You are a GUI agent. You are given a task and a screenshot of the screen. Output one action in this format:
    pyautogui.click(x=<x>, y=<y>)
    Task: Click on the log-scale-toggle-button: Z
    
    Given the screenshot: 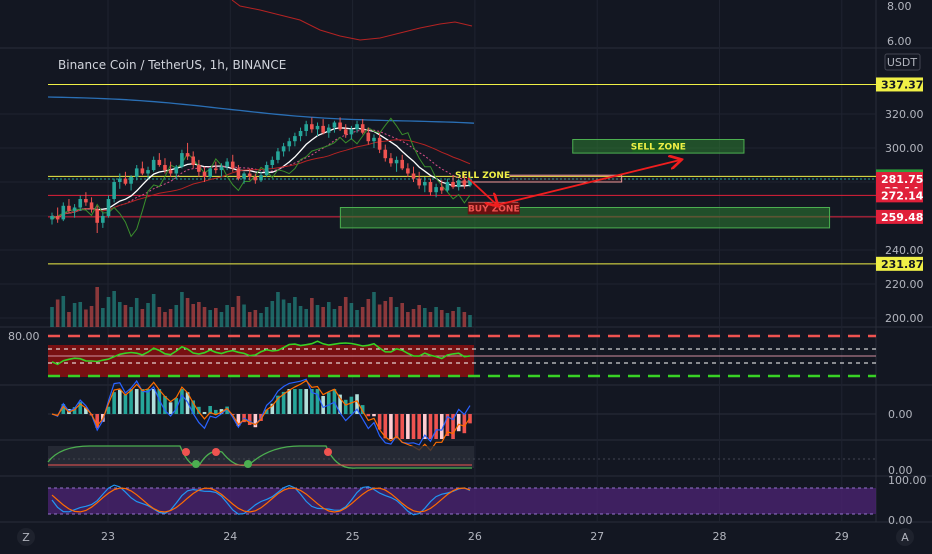 What is the action you would take?
    pyautogui.click(x=26, y=537)
    